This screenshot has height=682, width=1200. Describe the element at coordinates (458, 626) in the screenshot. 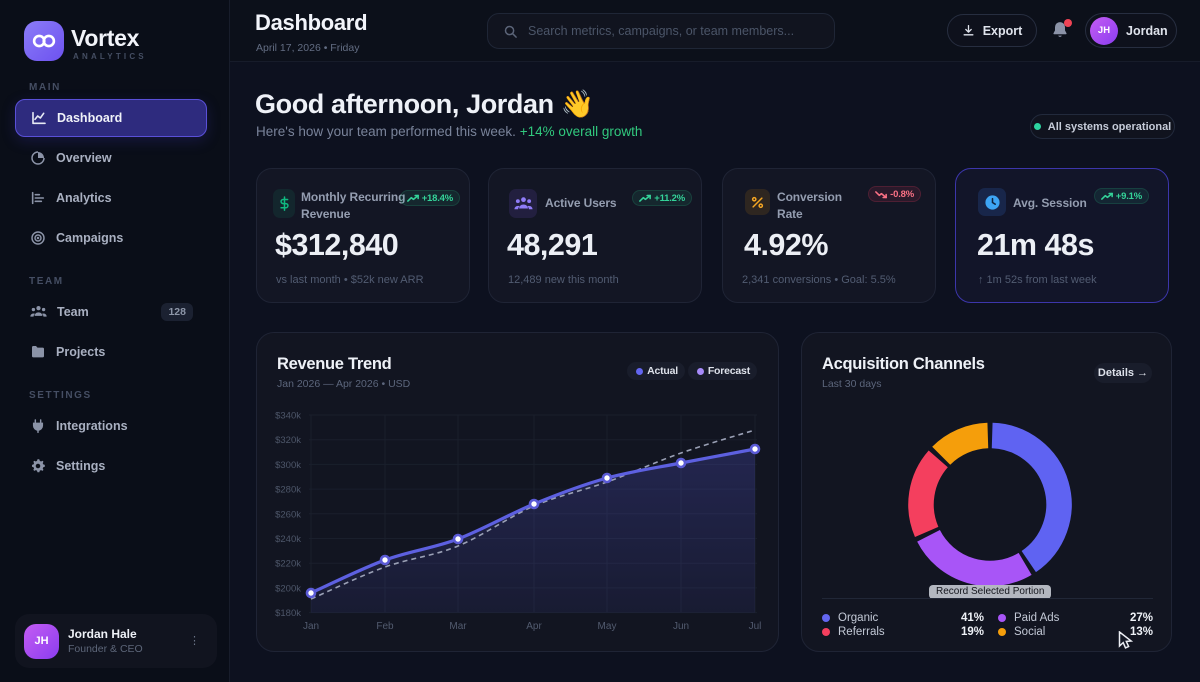

I see `svg-text: Mar` at that location.